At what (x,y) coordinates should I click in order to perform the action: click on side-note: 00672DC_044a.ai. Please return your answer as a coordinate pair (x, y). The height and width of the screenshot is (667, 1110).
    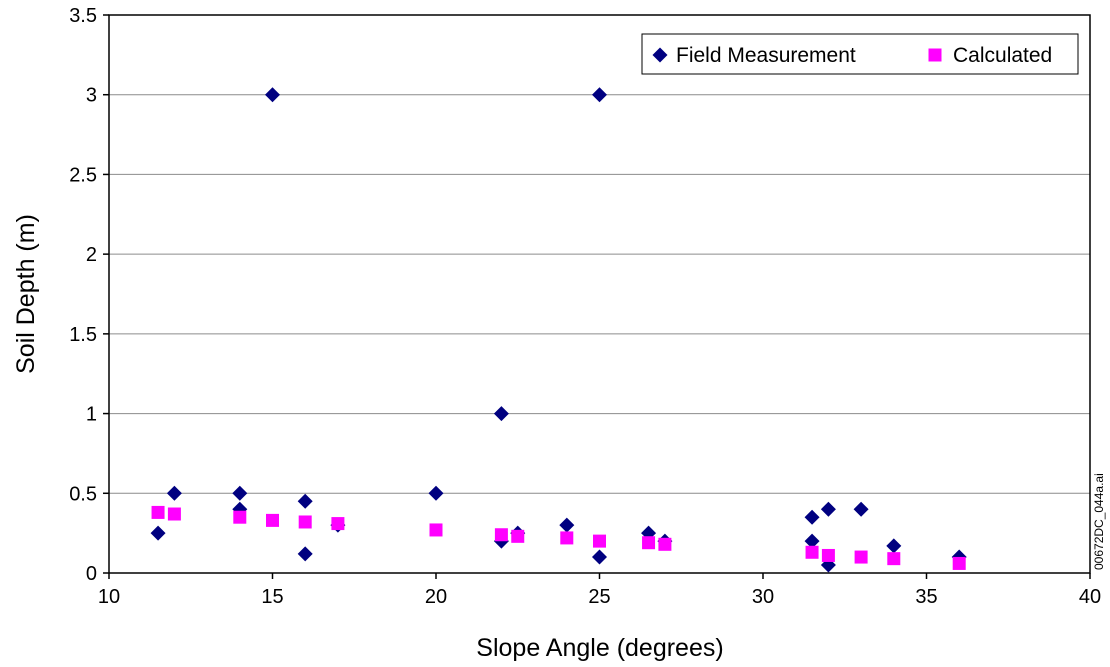
    Looking at the image, I should click on (1099, 521).